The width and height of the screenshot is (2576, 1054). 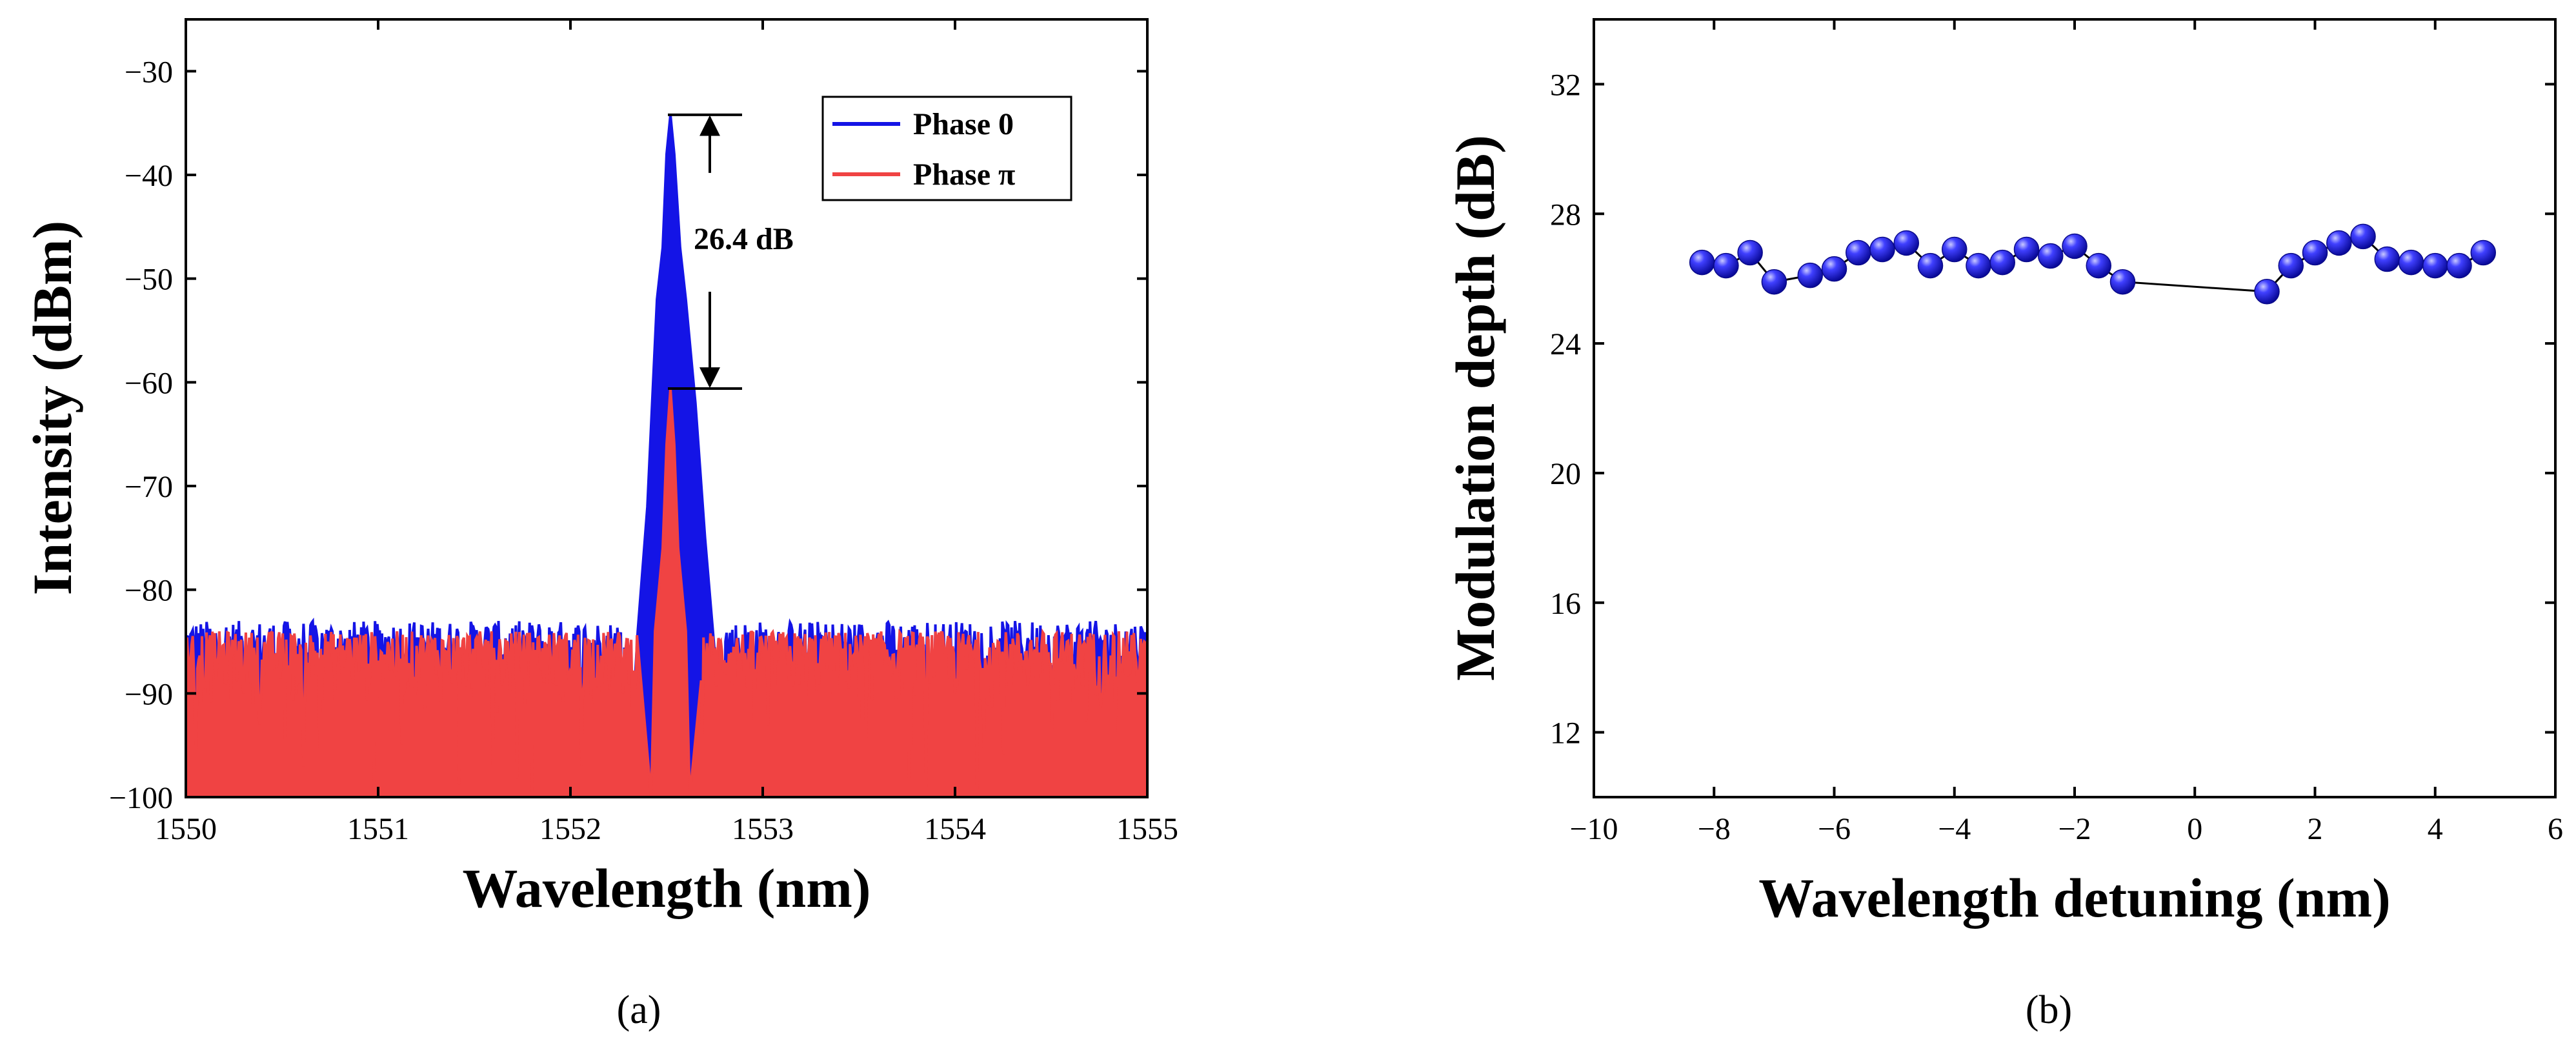 I want to click on y-tick-label: 32, so click(x=1565, y=85).